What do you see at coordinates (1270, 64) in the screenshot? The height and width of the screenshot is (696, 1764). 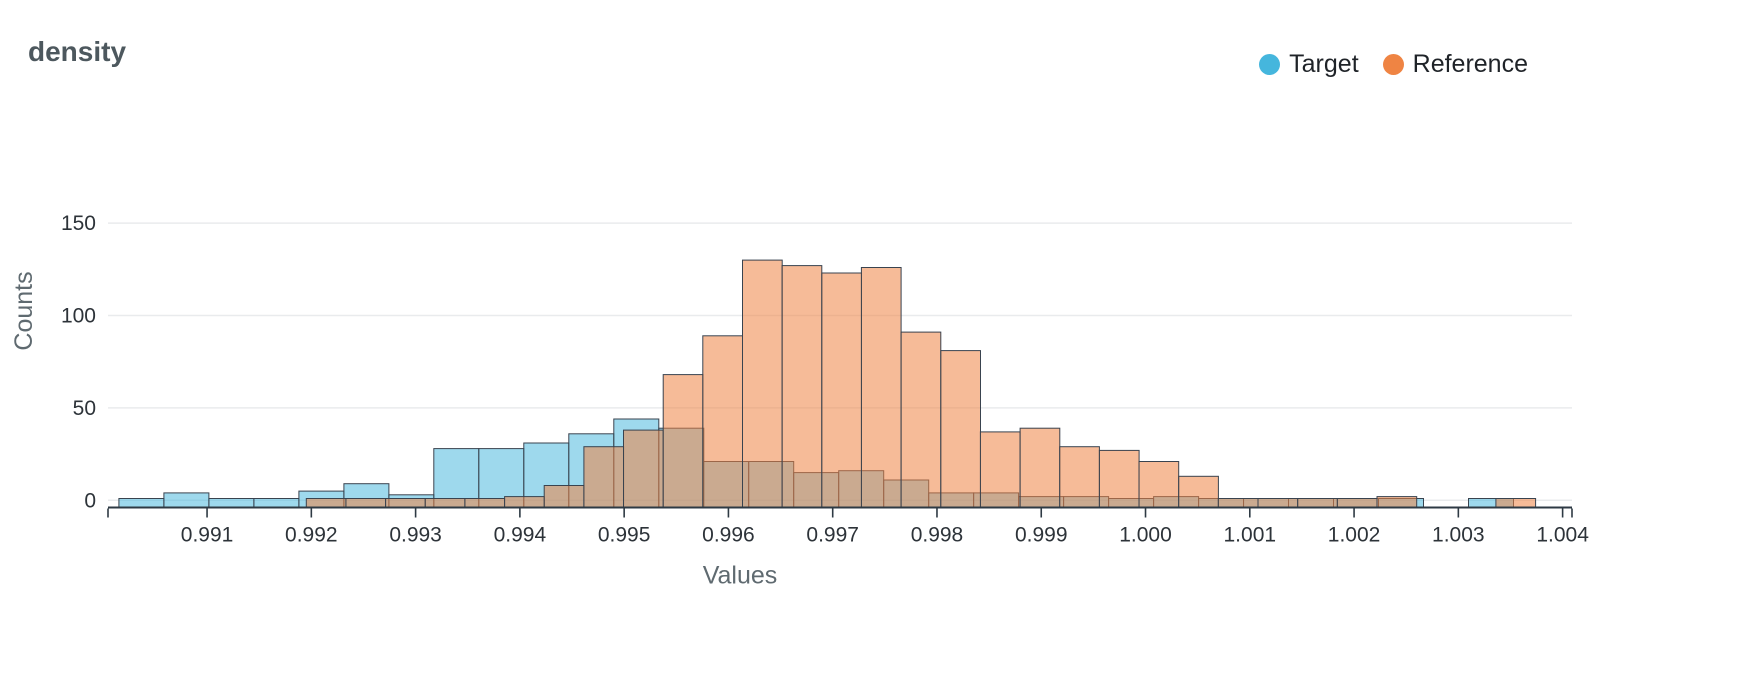 I see `legend-dot-target` at bounding box center [1270, 64].